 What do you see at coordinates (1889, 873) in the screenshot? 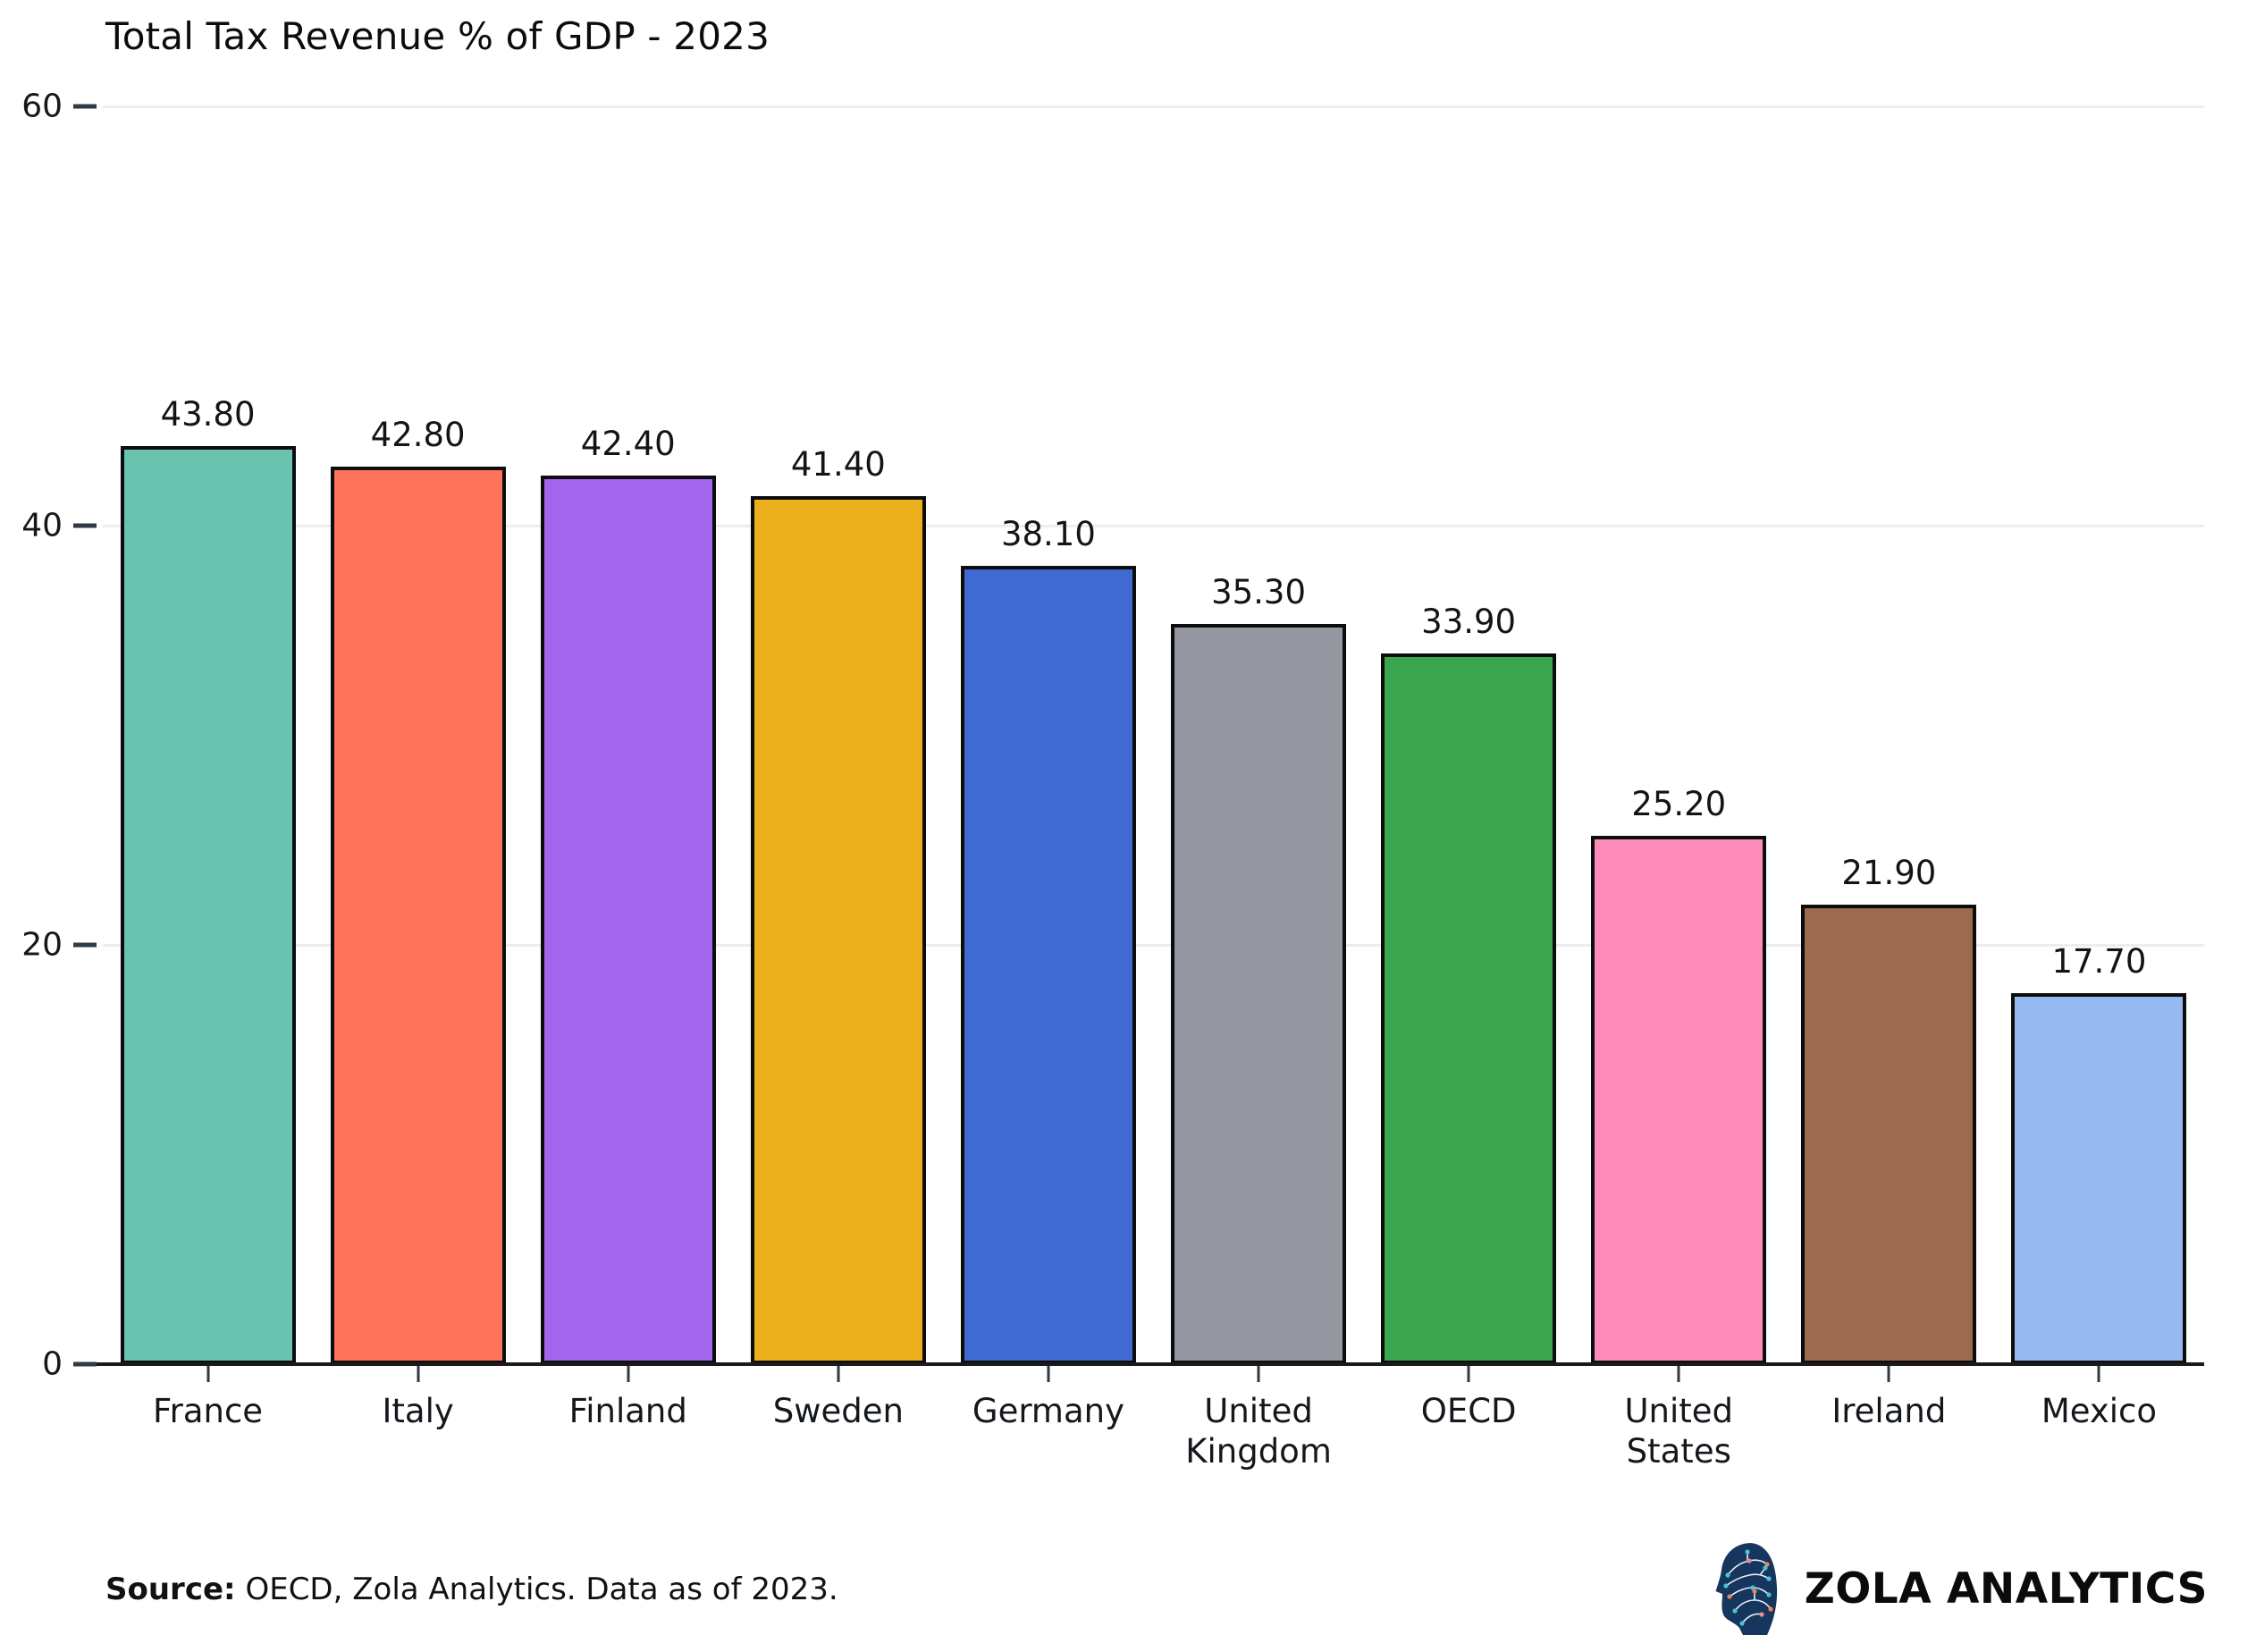
I see `bar-value-label: 21.90` at bounding box center [1889, 873].